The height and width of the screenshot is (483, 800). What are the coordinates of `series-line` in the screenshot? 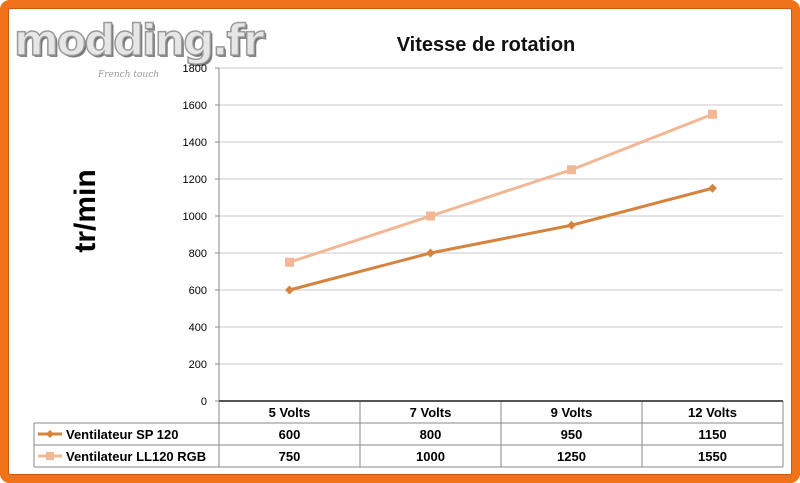 It's located at (501, 239).